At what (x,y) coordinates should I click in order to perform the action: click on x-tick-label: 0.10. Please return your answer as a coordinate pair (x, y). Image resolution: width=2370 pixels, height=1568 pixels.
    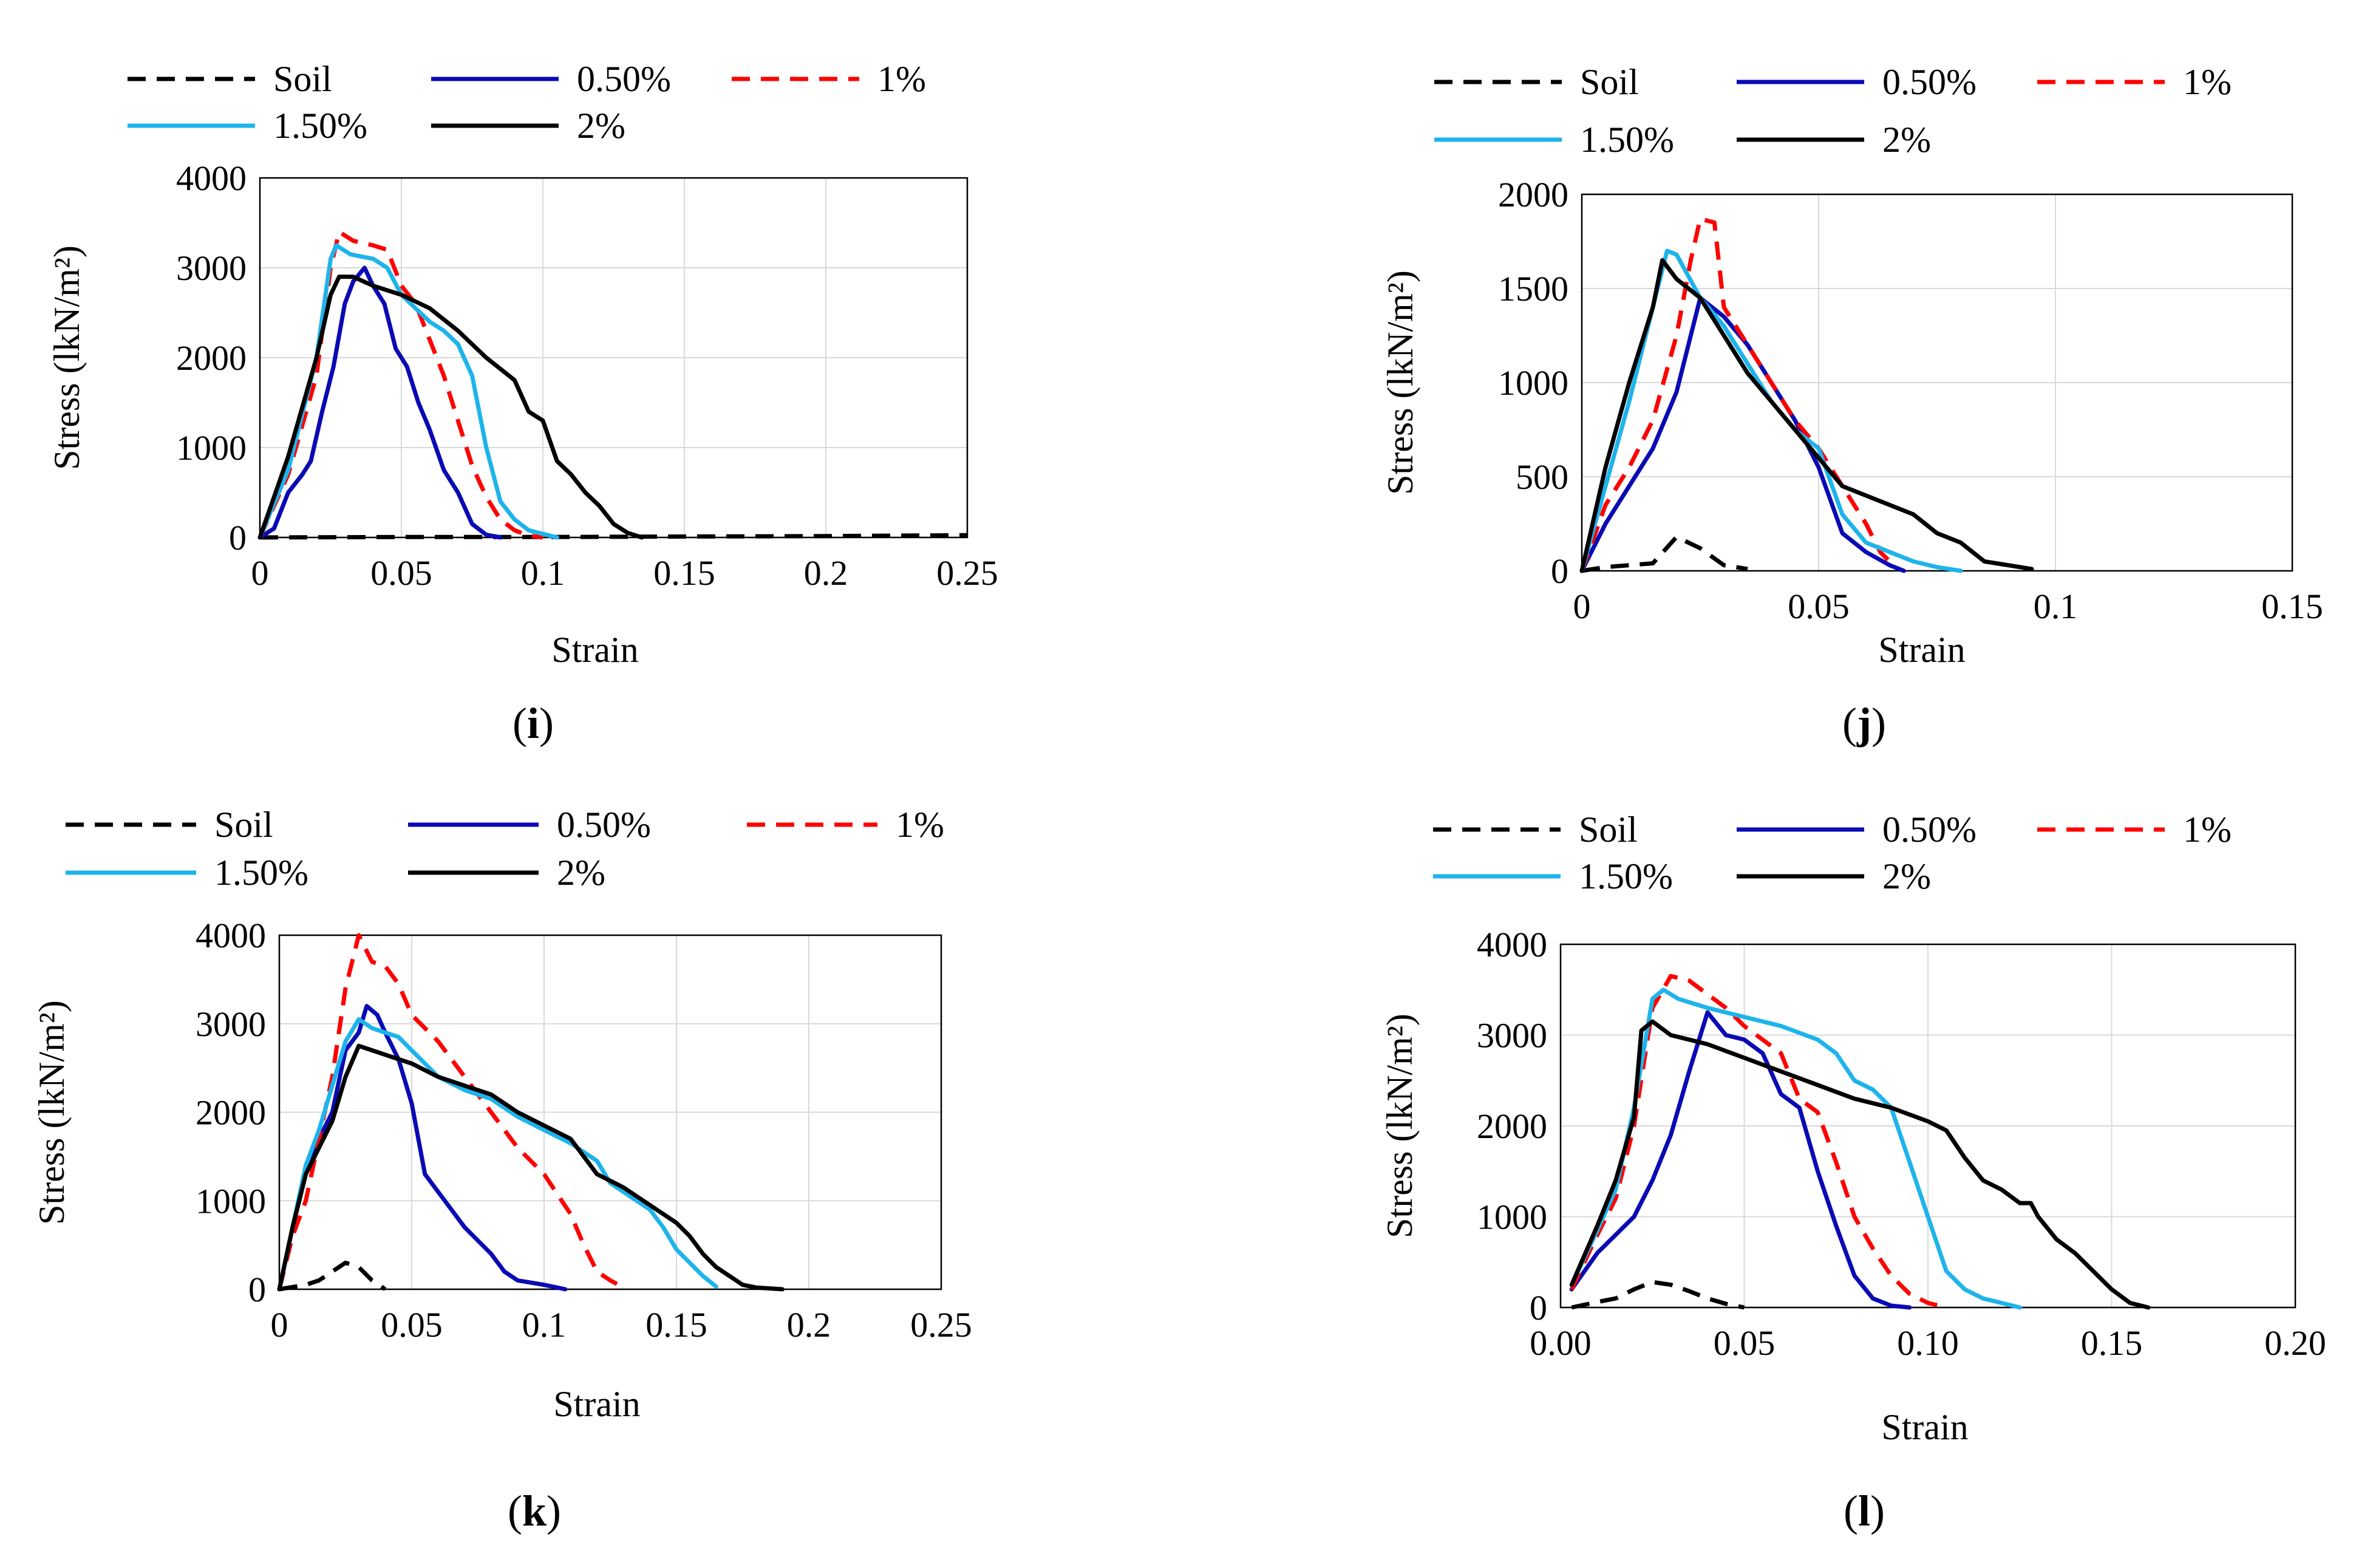
    Looking at the image, I should click on (1928, 1343).